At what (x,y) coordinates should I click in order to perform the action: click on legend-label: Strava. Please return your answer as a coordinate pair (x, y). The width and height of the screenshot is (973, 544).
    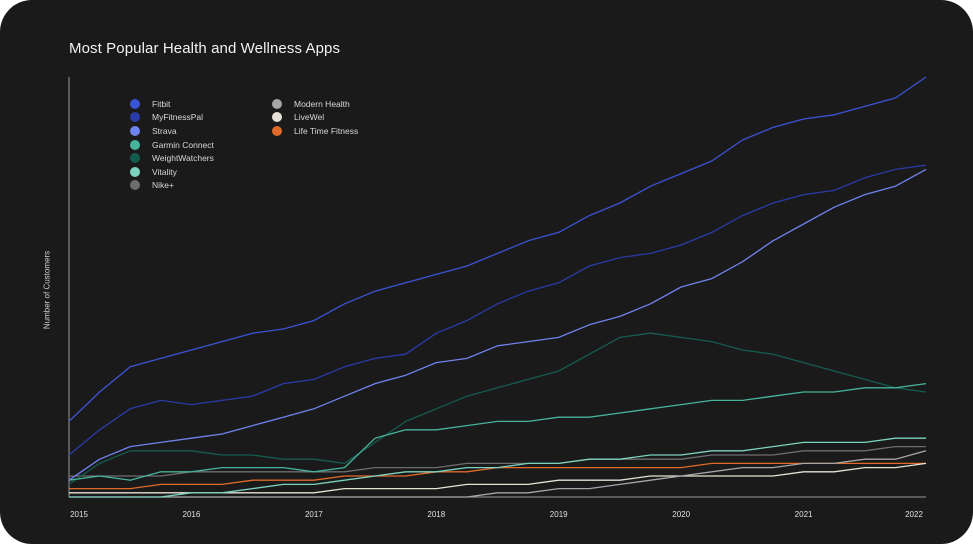
    Looking at the image, I should click on (164, 130).